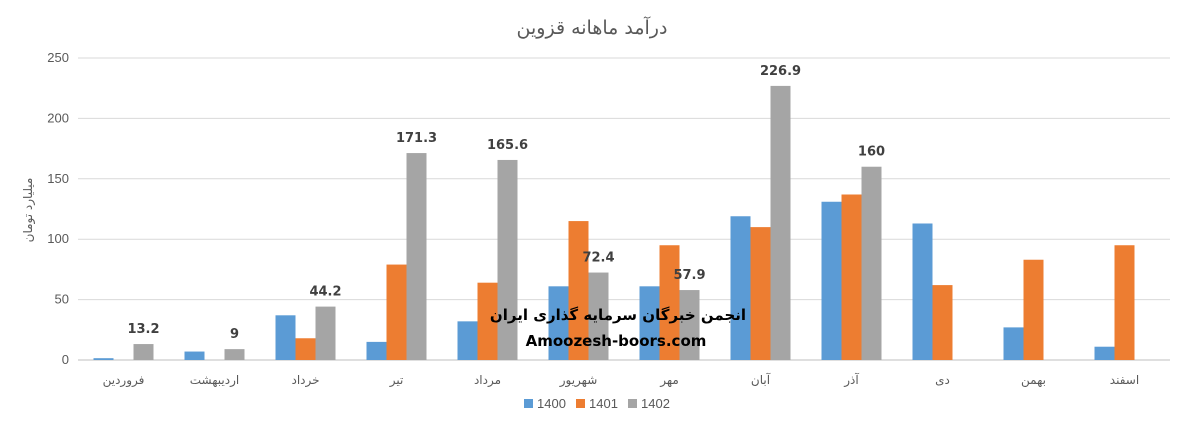  I want to click on x-tick-label: مرداد, so click(487, 380).